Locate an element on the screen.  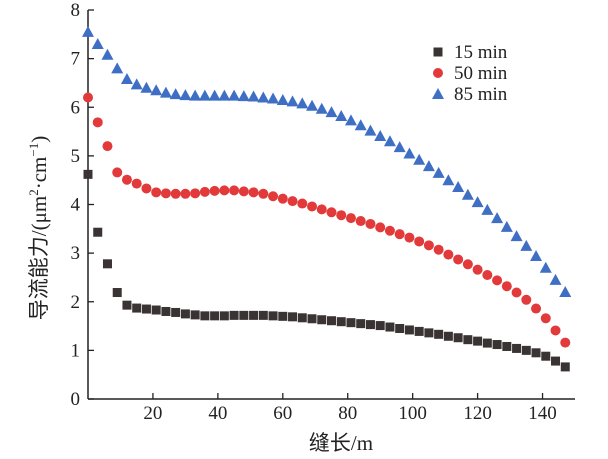
x-tick-label: 80 is located at coordinates (347, 413).